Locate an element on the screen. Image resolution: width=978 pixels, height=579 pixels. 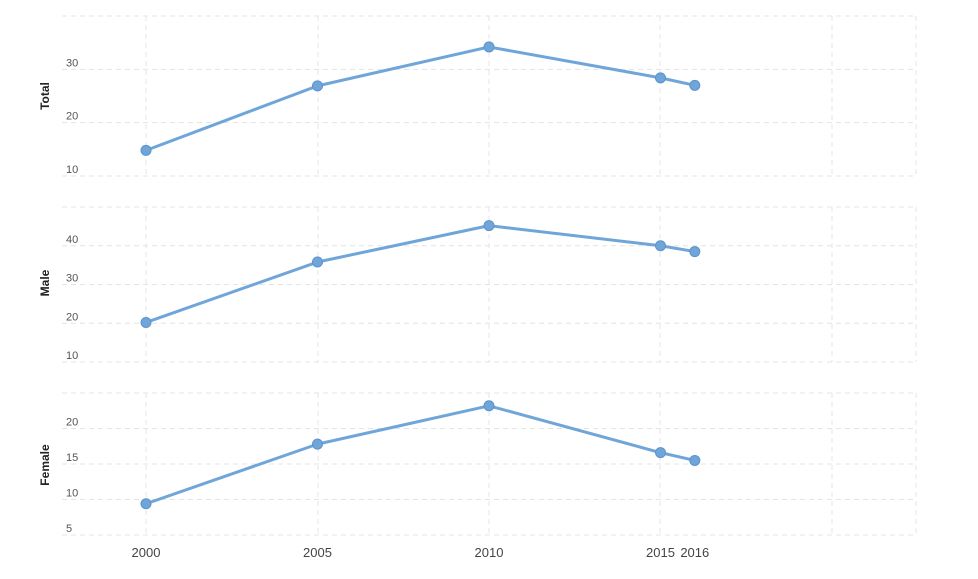
x-tick-label: 2010 is located at coordinates (489, 552).